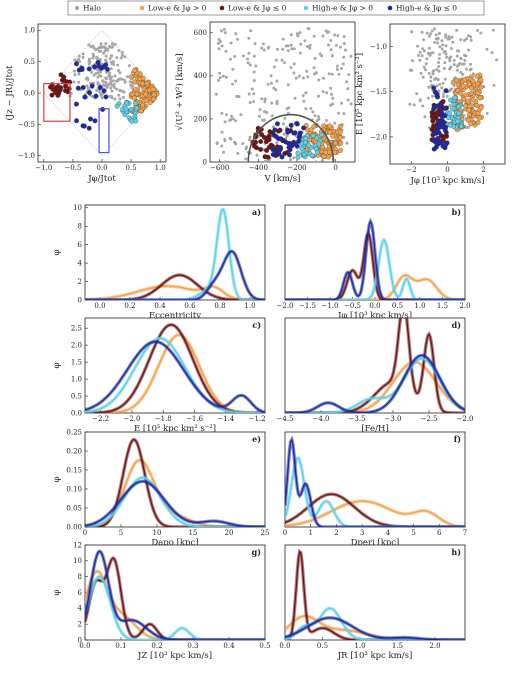 Image resolution: width=520 pixels, height=678 pixels. I want to click on x-axis-label: [Fe/H], so click(374, 429).